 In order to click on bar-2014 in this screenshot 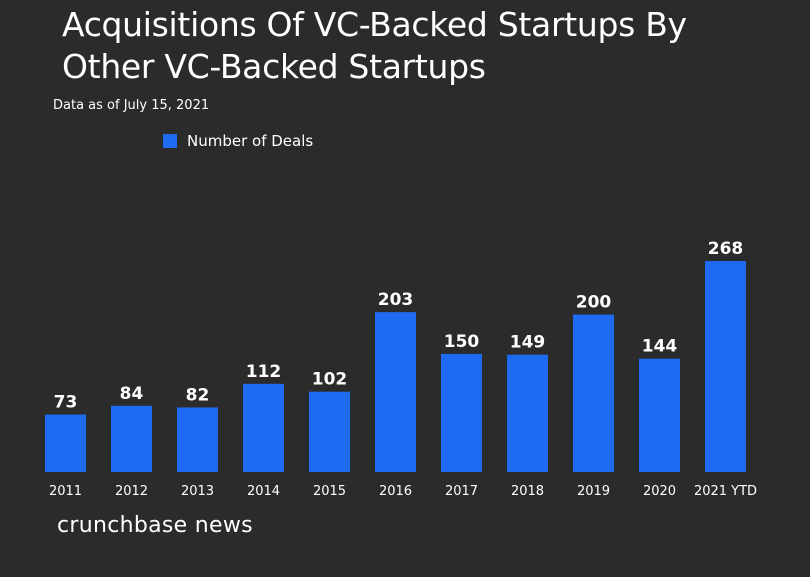, I will do `click(263, 427)`.